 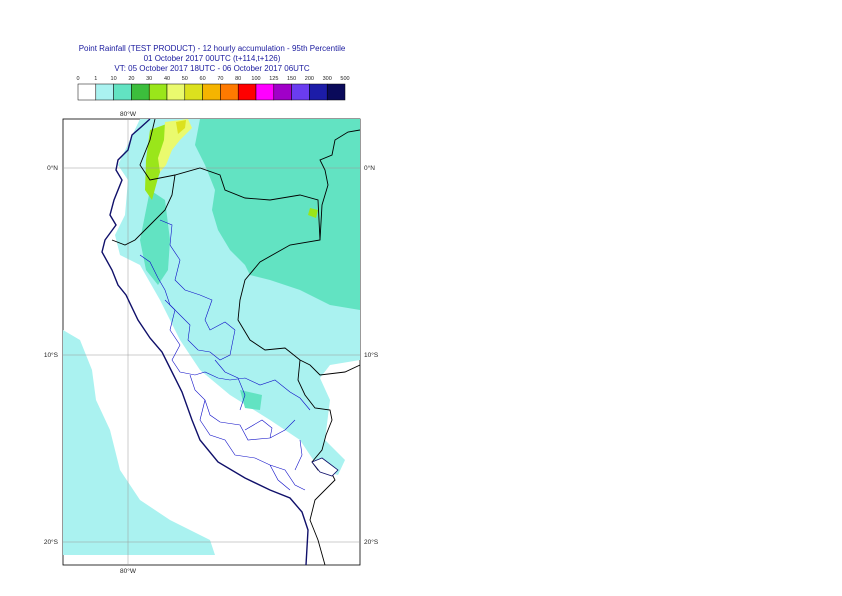 What do you see at coordinates (327, 79) in the screenshot?
I see `legend-tick-label: 300` at bounding box center [327, 79].